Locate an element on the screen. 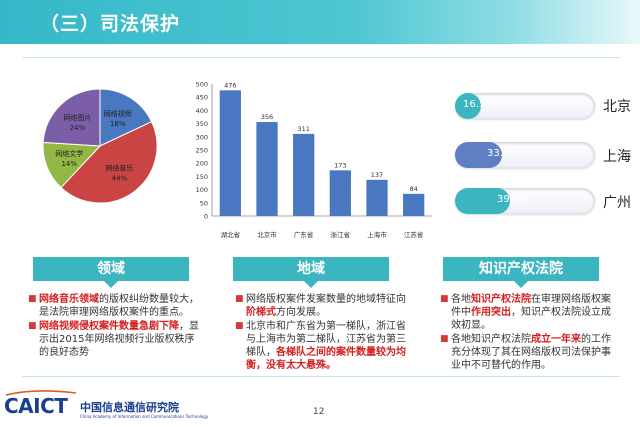 This screenshot has width=640, height=427. title-bar is located at coordinates (320, 22).